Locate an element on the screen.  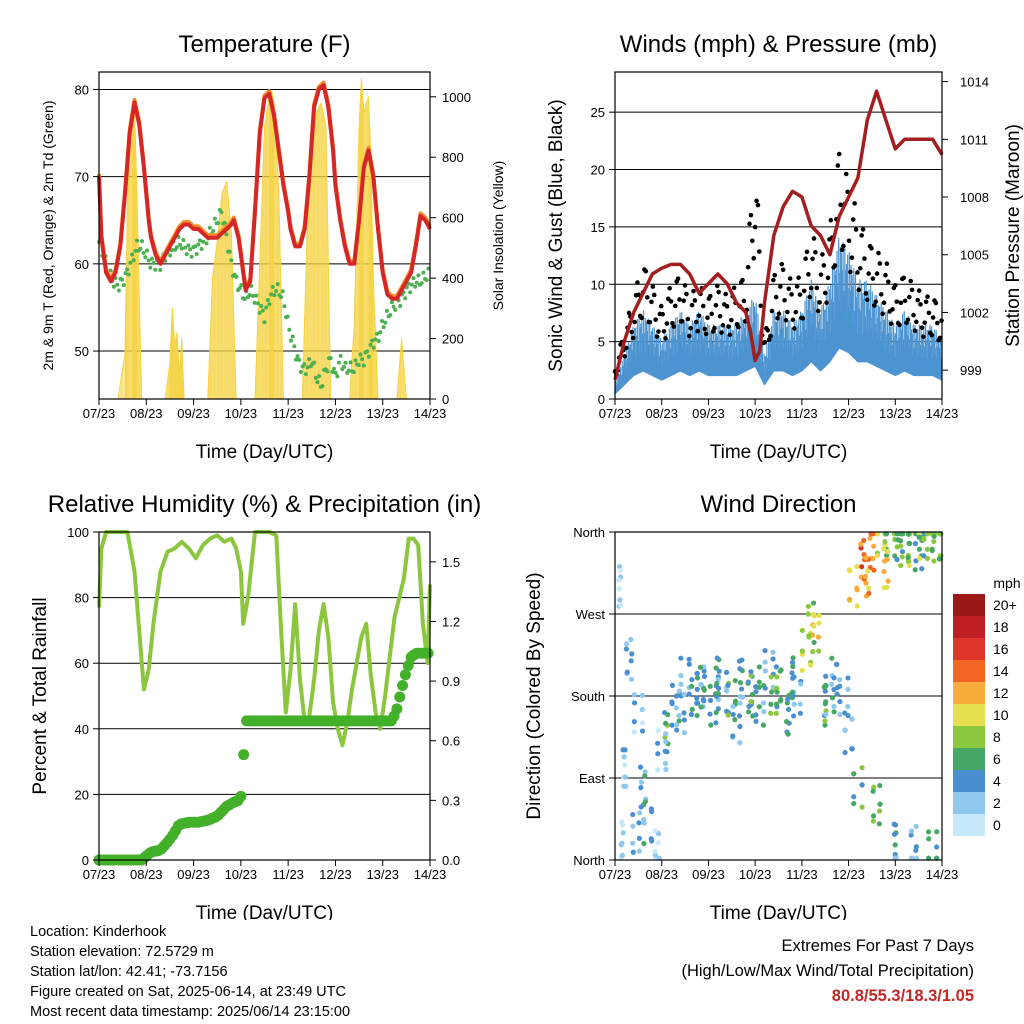
temp-y2-tick-label: 0 is located at coordinates (445, 399).